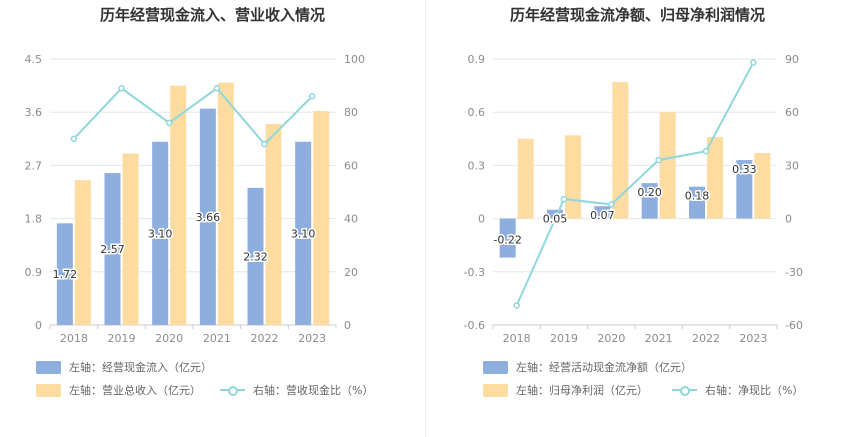  I want to click on y-left-tick-label: -0.3, so click(474, 272).